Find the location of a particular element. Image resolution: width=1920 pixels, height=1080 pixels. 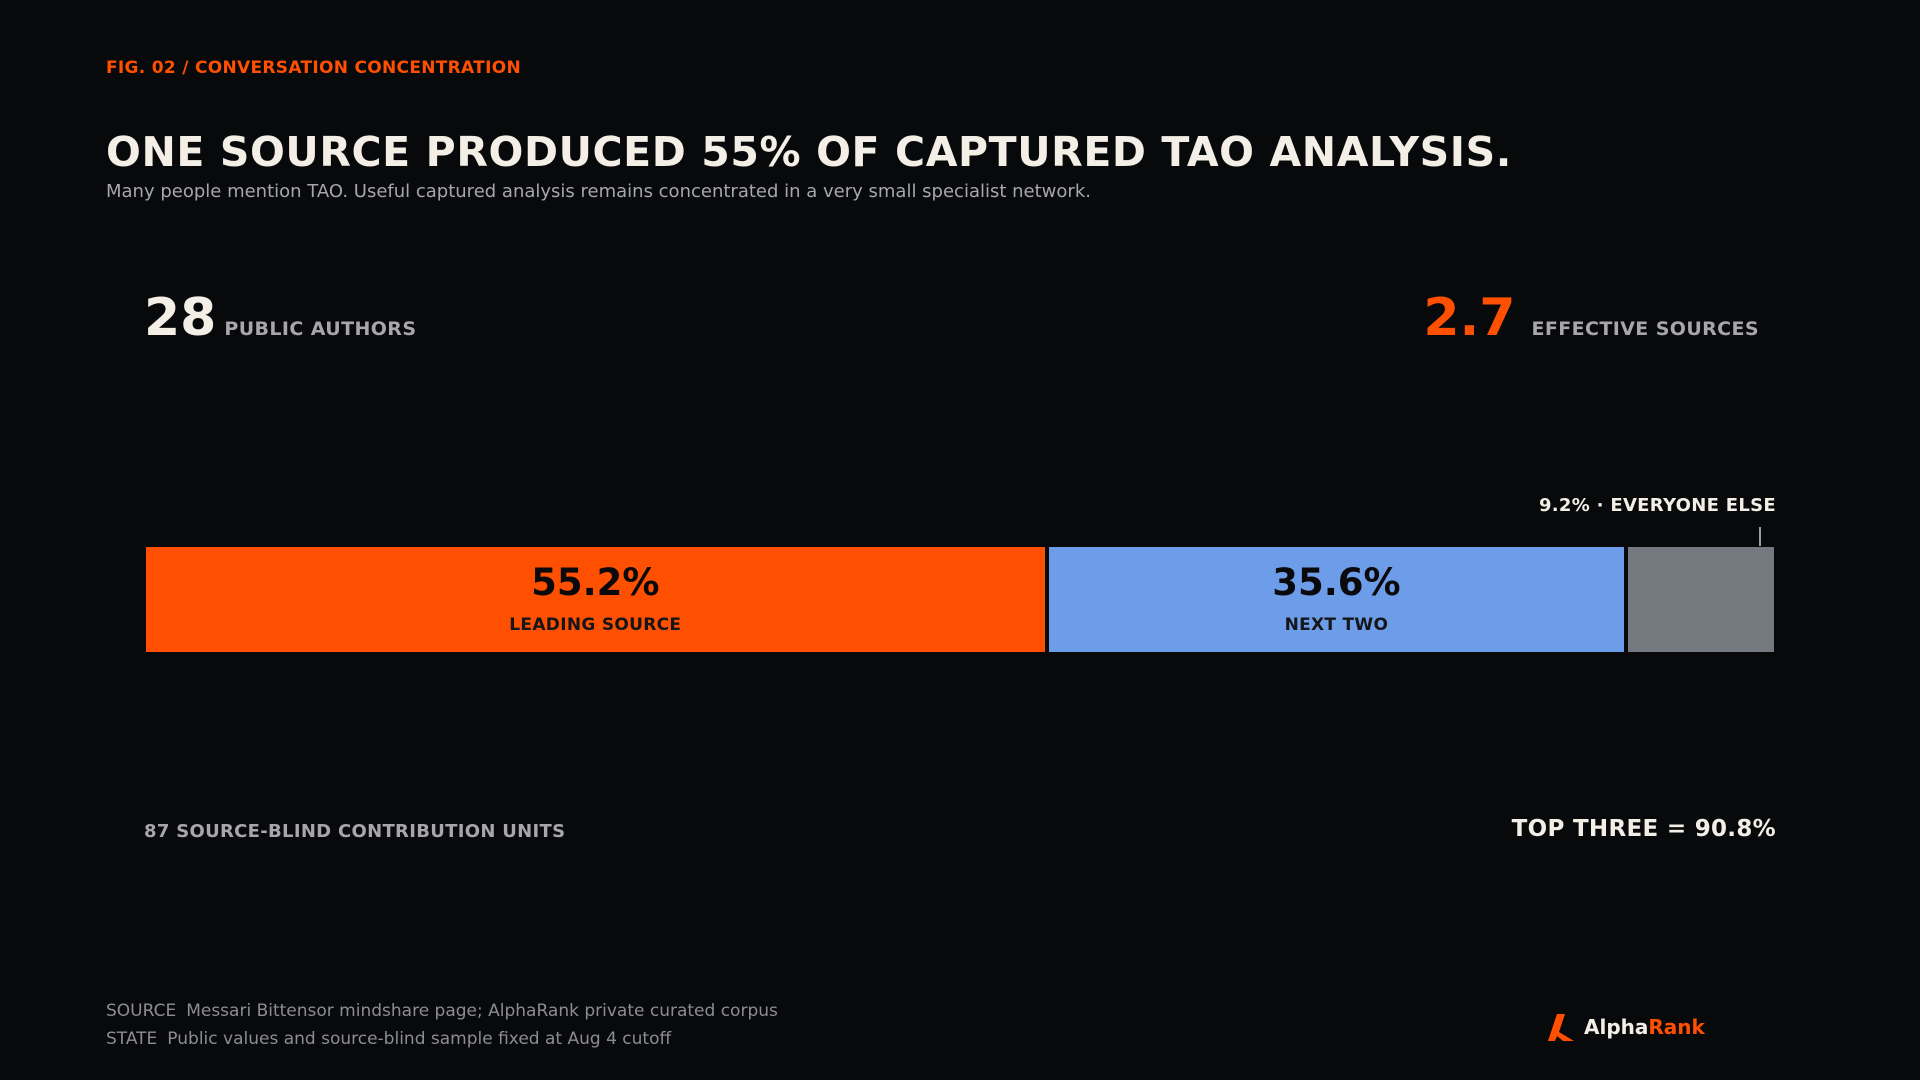

bar-segment-next-two: 35.6% NEXT TWO is located at coordinates (1334, 599).